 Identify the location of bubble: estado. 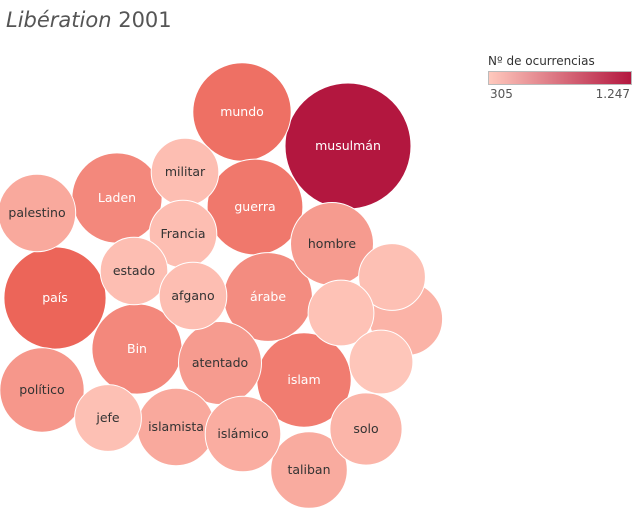
(134, 271).